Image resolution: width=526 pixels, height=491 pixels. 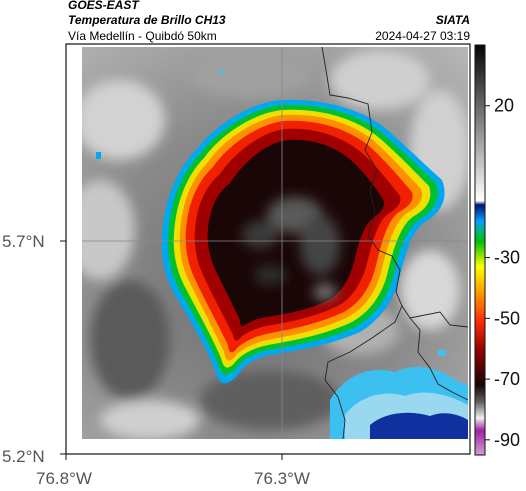 I want to click on colorbar-tick-label: 20, so click(x=504, y=106).